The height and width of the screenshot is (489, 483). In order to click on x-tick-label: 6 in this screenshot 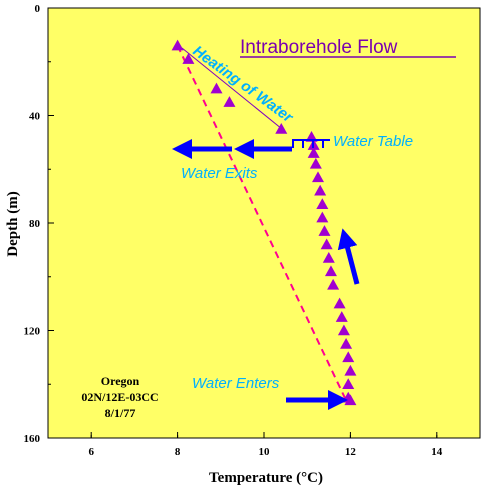, I will do `click(91, 452)`.